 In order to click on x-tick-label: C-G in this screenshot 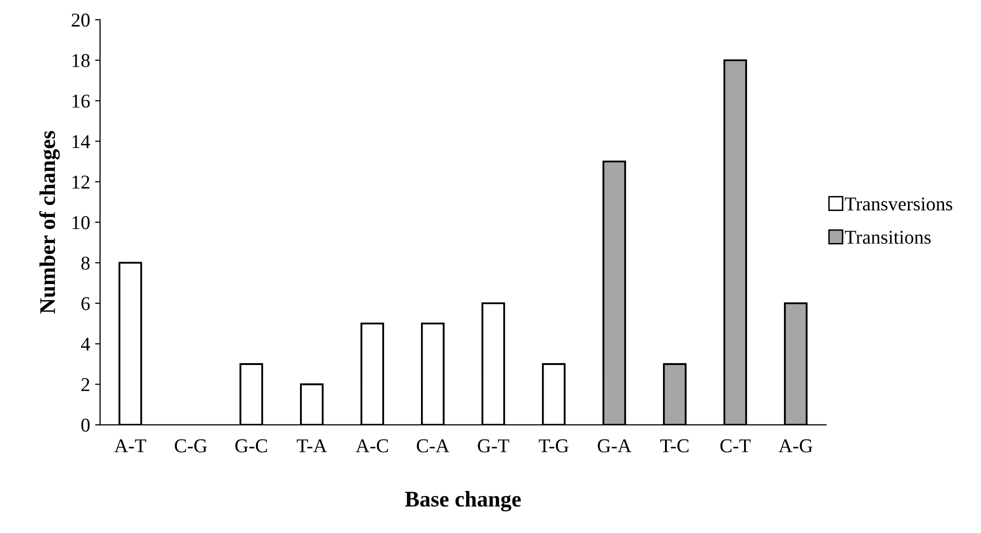, I will do `click(190, 445)`.